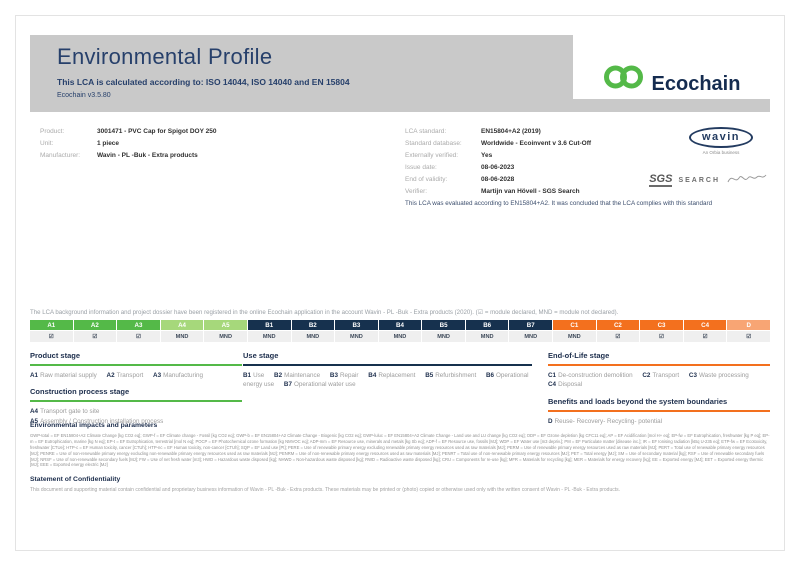 The image size is (800, 566). What do you see at coordinates (426, 179) in the screenshot?
I see `end-of-validity-label: End of validity:` at bounding box center [426, 179].